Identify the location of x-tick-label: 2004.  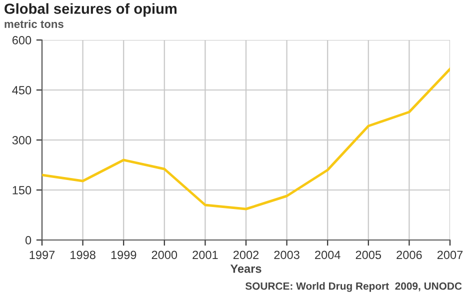
(327, 255).